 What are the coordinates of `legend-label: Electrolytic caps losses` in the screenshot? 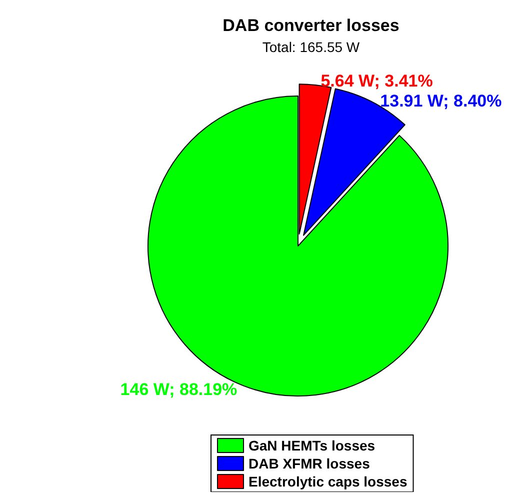 It's located at (328, 482).